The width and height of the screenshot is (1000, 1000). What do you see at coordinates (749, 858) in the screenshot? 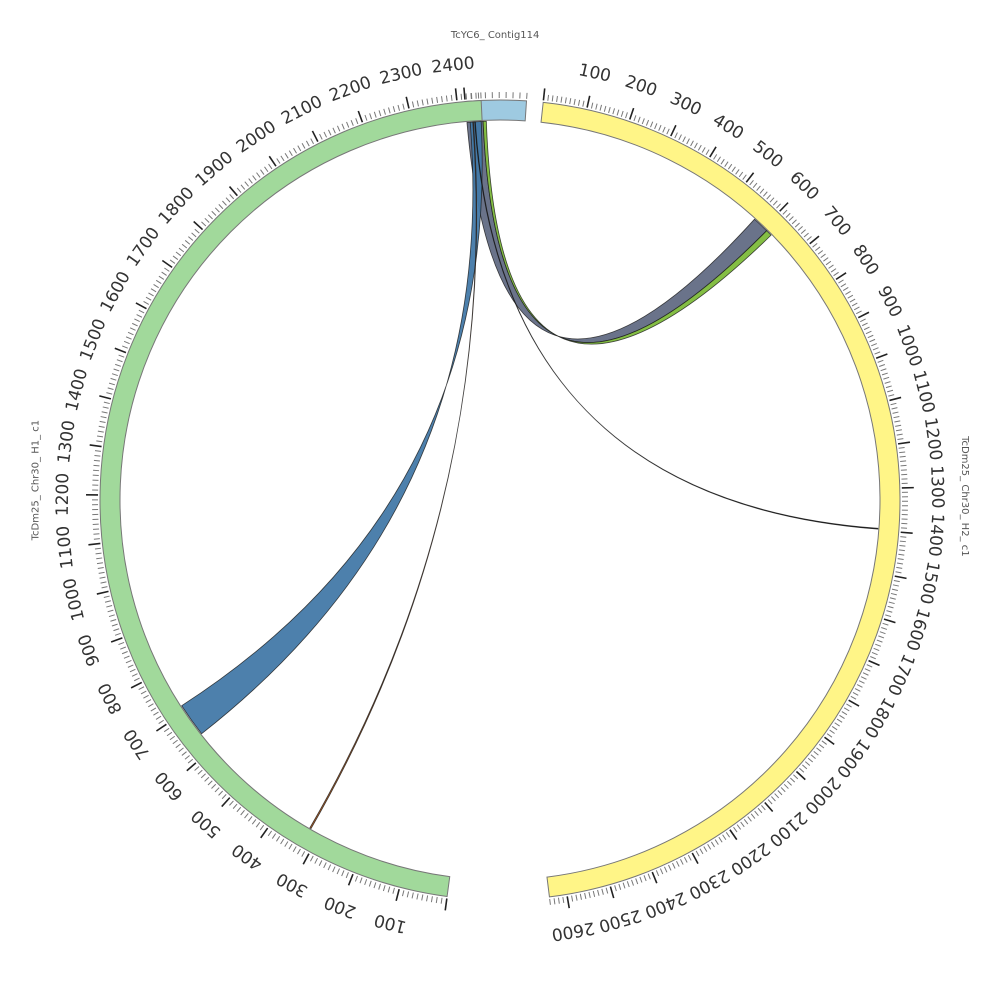
I see `tick-label: 2200` at bounding box center [749, 858].